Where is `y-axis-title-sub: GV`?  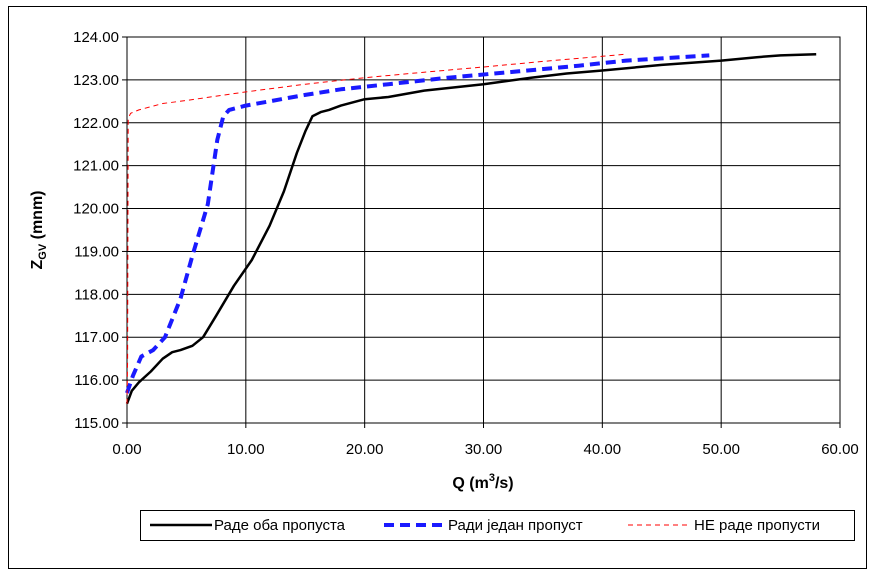 y-axis-title-sub: GV is located at coordinates (43, 251).